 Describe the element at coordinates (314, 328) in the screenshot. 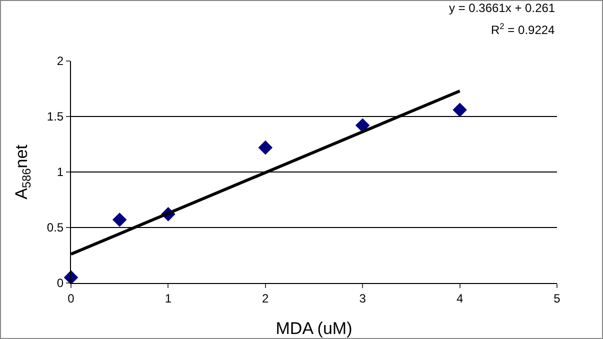

I see `x-axis-title: MDA (uM)` at that location.